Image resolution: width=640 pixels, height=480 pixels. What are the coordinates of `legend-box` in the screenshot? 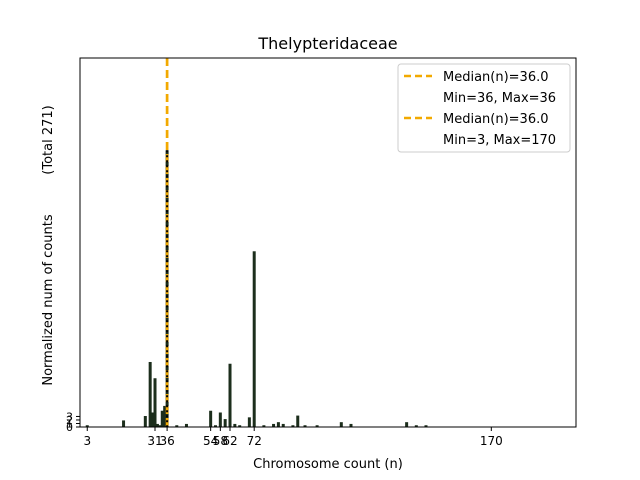 It's located at (484, 108).